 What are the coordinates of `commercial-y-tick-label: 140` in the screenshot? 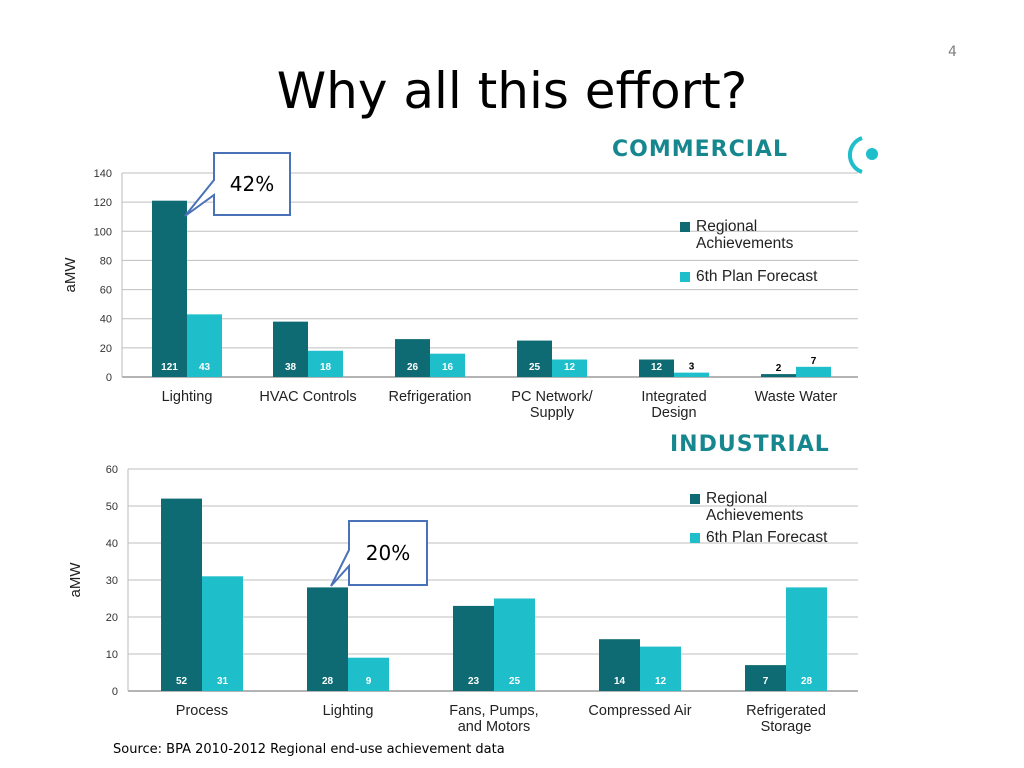 It's located at (103, 174).